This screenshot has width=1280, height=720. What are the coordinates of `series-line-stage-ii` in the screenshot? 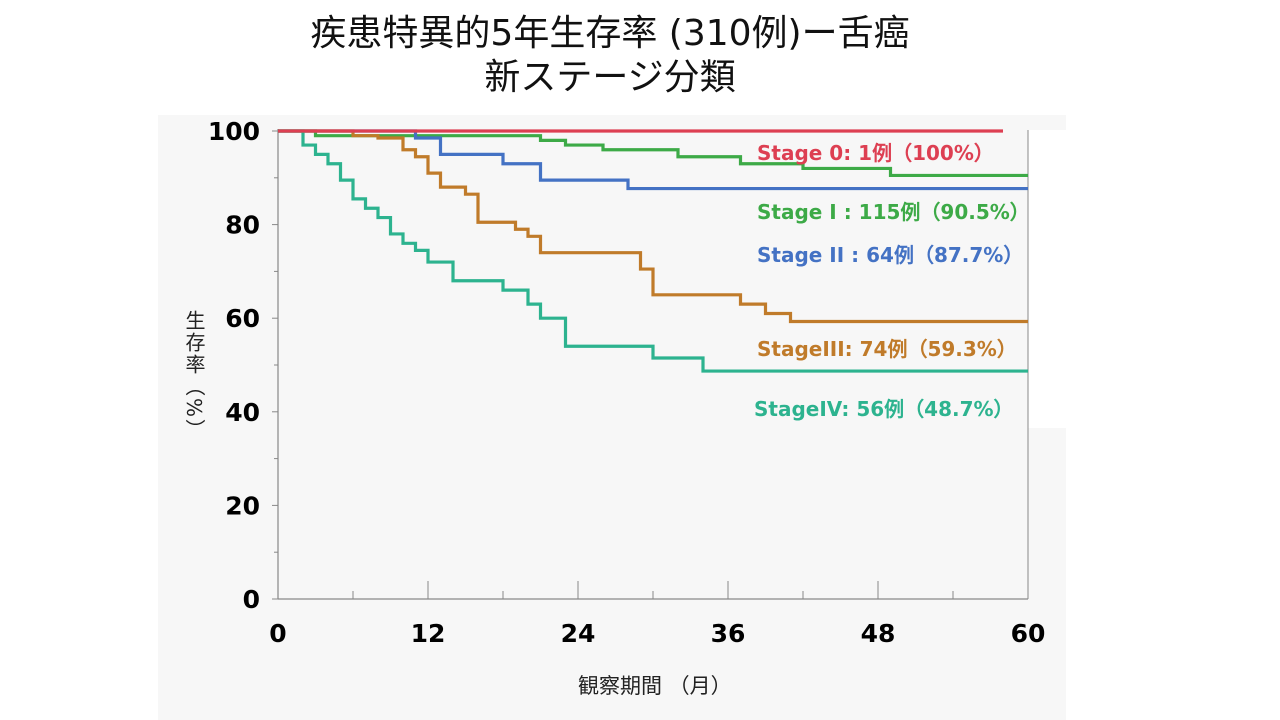 It's located at (653, 160).